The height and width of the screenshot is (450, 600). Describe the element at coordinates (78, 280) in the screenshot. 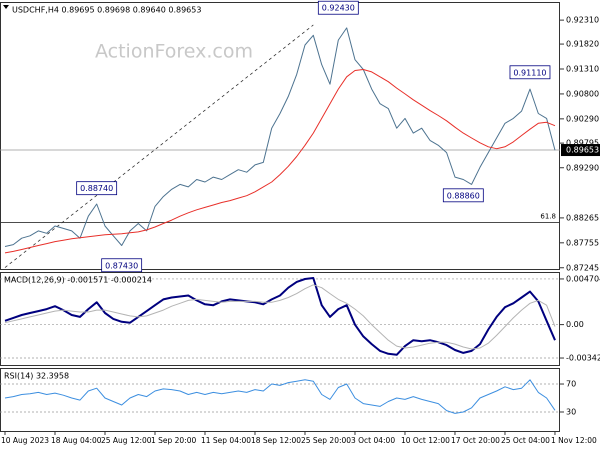

I see `panel-title: MACD(12,26,9) -0.001571 -0.000214` at that location.